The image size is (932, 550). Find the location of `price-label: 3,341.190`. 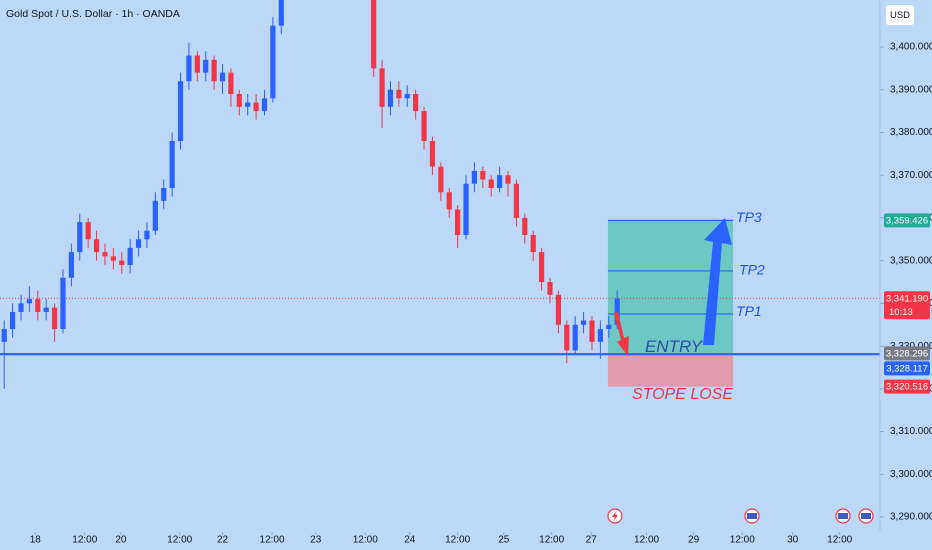

price-label: 3,341.190 is located at coordinates (907, 298).